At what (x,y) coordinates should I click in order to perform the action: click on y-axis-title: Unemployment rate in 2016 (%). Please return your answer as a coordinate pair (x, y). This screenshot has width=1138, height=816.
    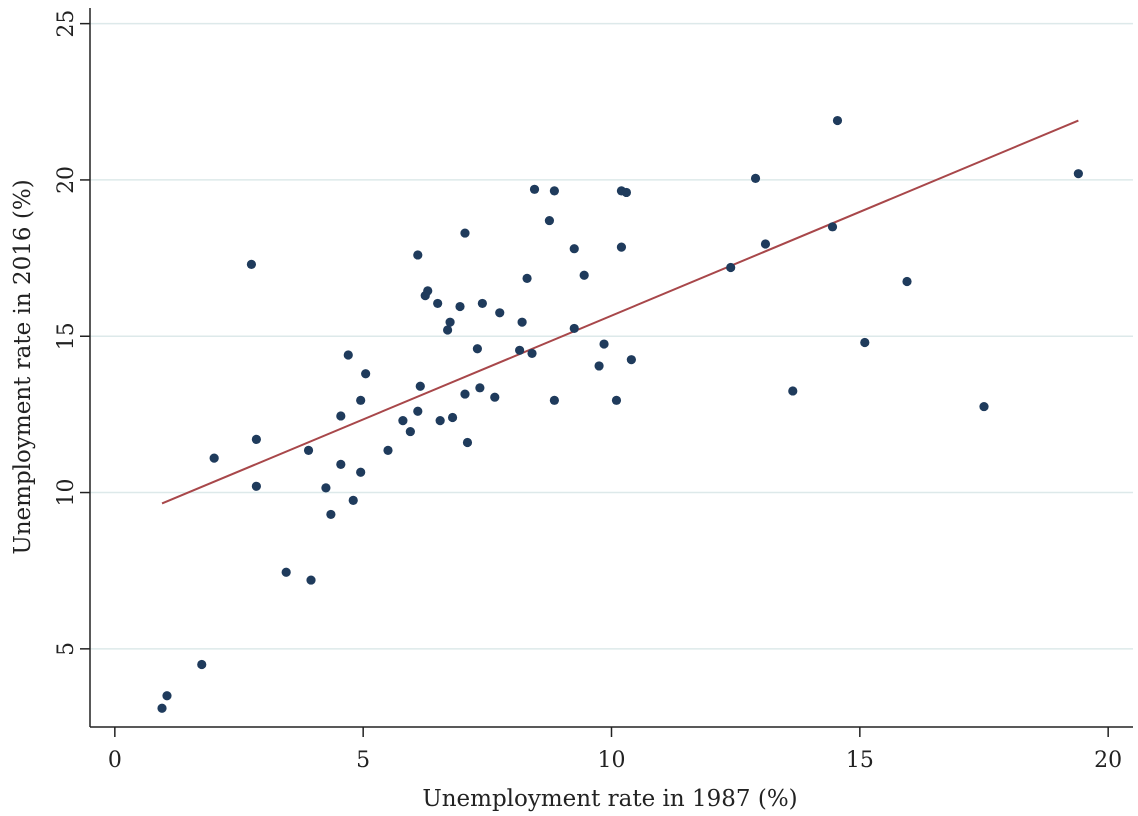
    Looking at the image, I should click on (23, 366).